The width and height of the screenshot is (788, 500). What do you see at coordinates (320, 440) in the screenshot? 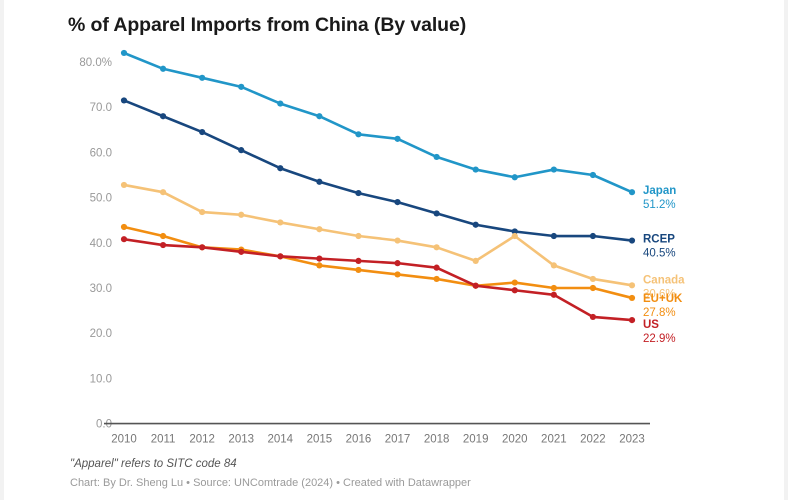
I see `x-tick-label: 2015` at bounding box center [320, 440].